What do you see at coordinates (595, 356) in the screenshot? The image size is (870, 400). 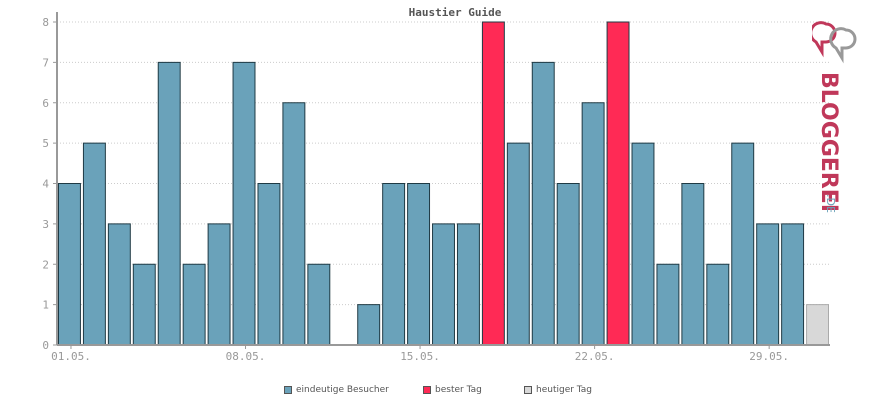 I see `x-tick-label: 22.05.` at bounding box center [595, 356].